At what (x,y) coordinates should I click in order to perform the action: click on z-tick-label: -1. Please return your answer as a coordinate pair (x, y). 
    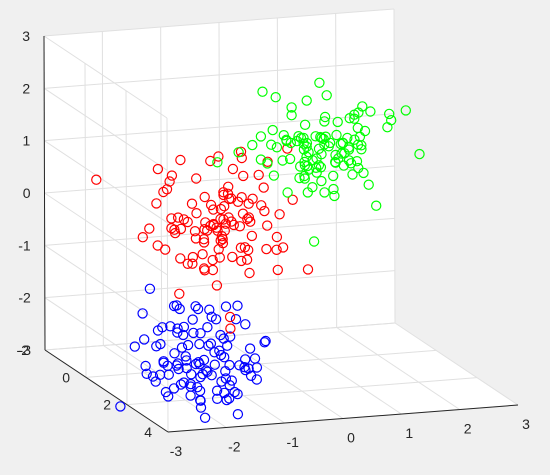
    Looking at the image, I should click on (24, 245).